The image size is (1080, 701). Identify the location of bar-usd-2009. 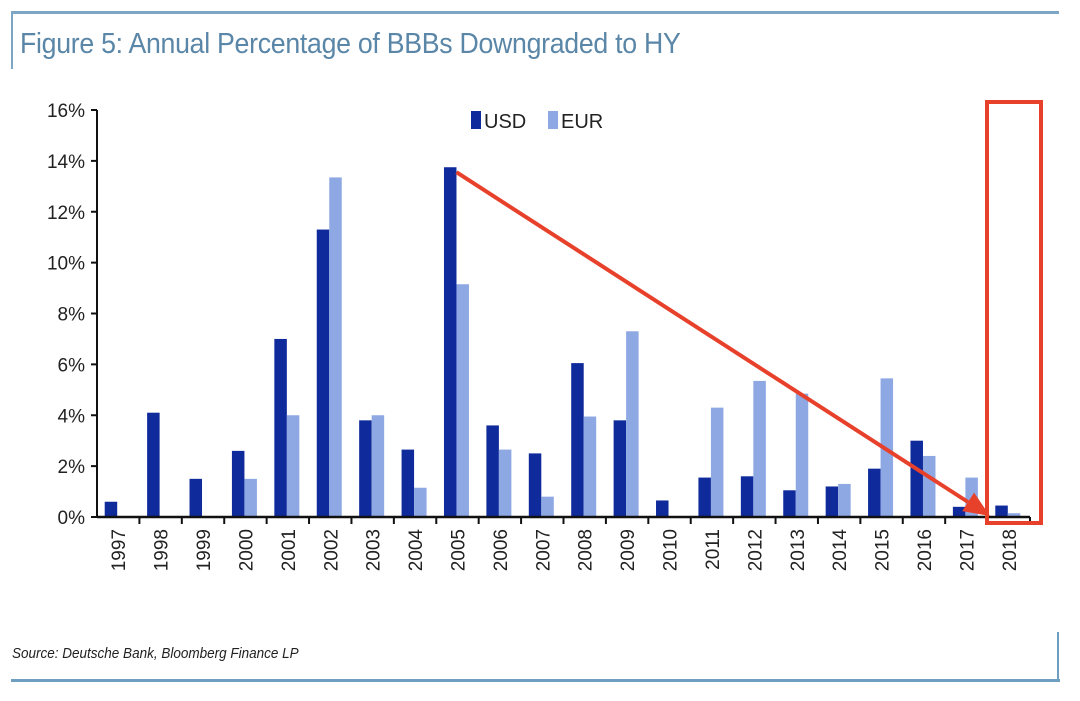
(620, 468).